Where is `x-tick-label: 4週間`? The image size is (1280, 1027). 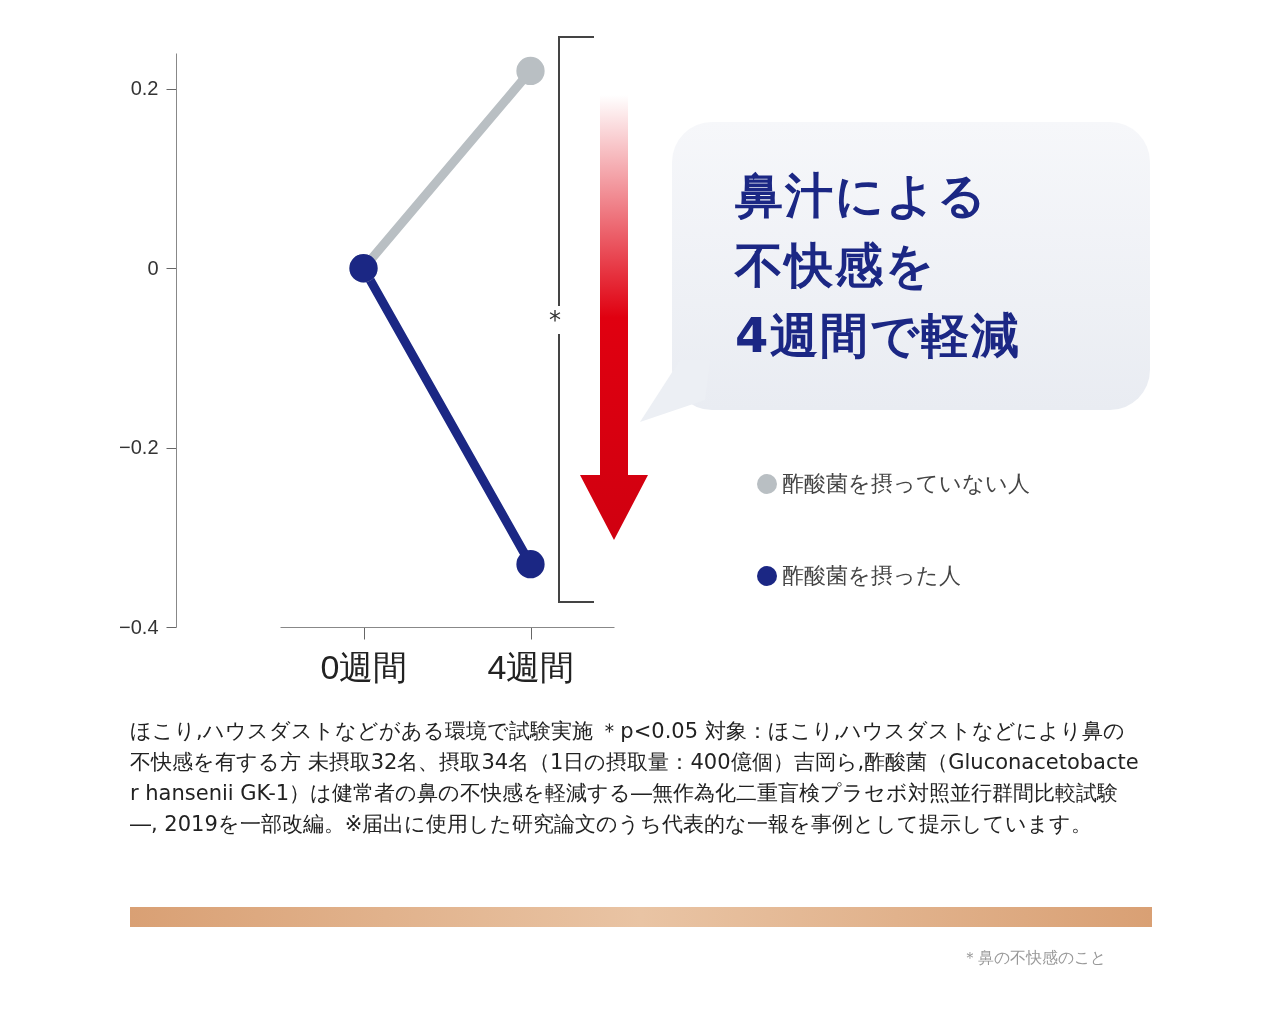 x-tick-label: 4週間 is located at coordinates (531, 666).